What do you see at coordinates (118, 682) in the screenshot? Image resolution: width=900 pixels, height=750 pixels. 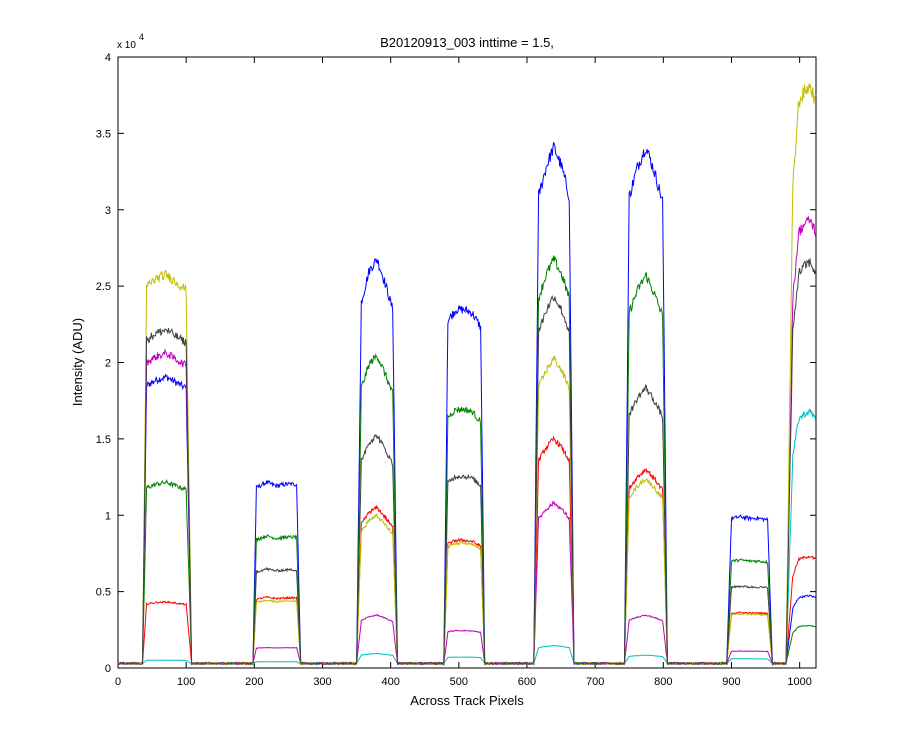 I see `x-tick-label: 0` at bounding box center [118, 682].